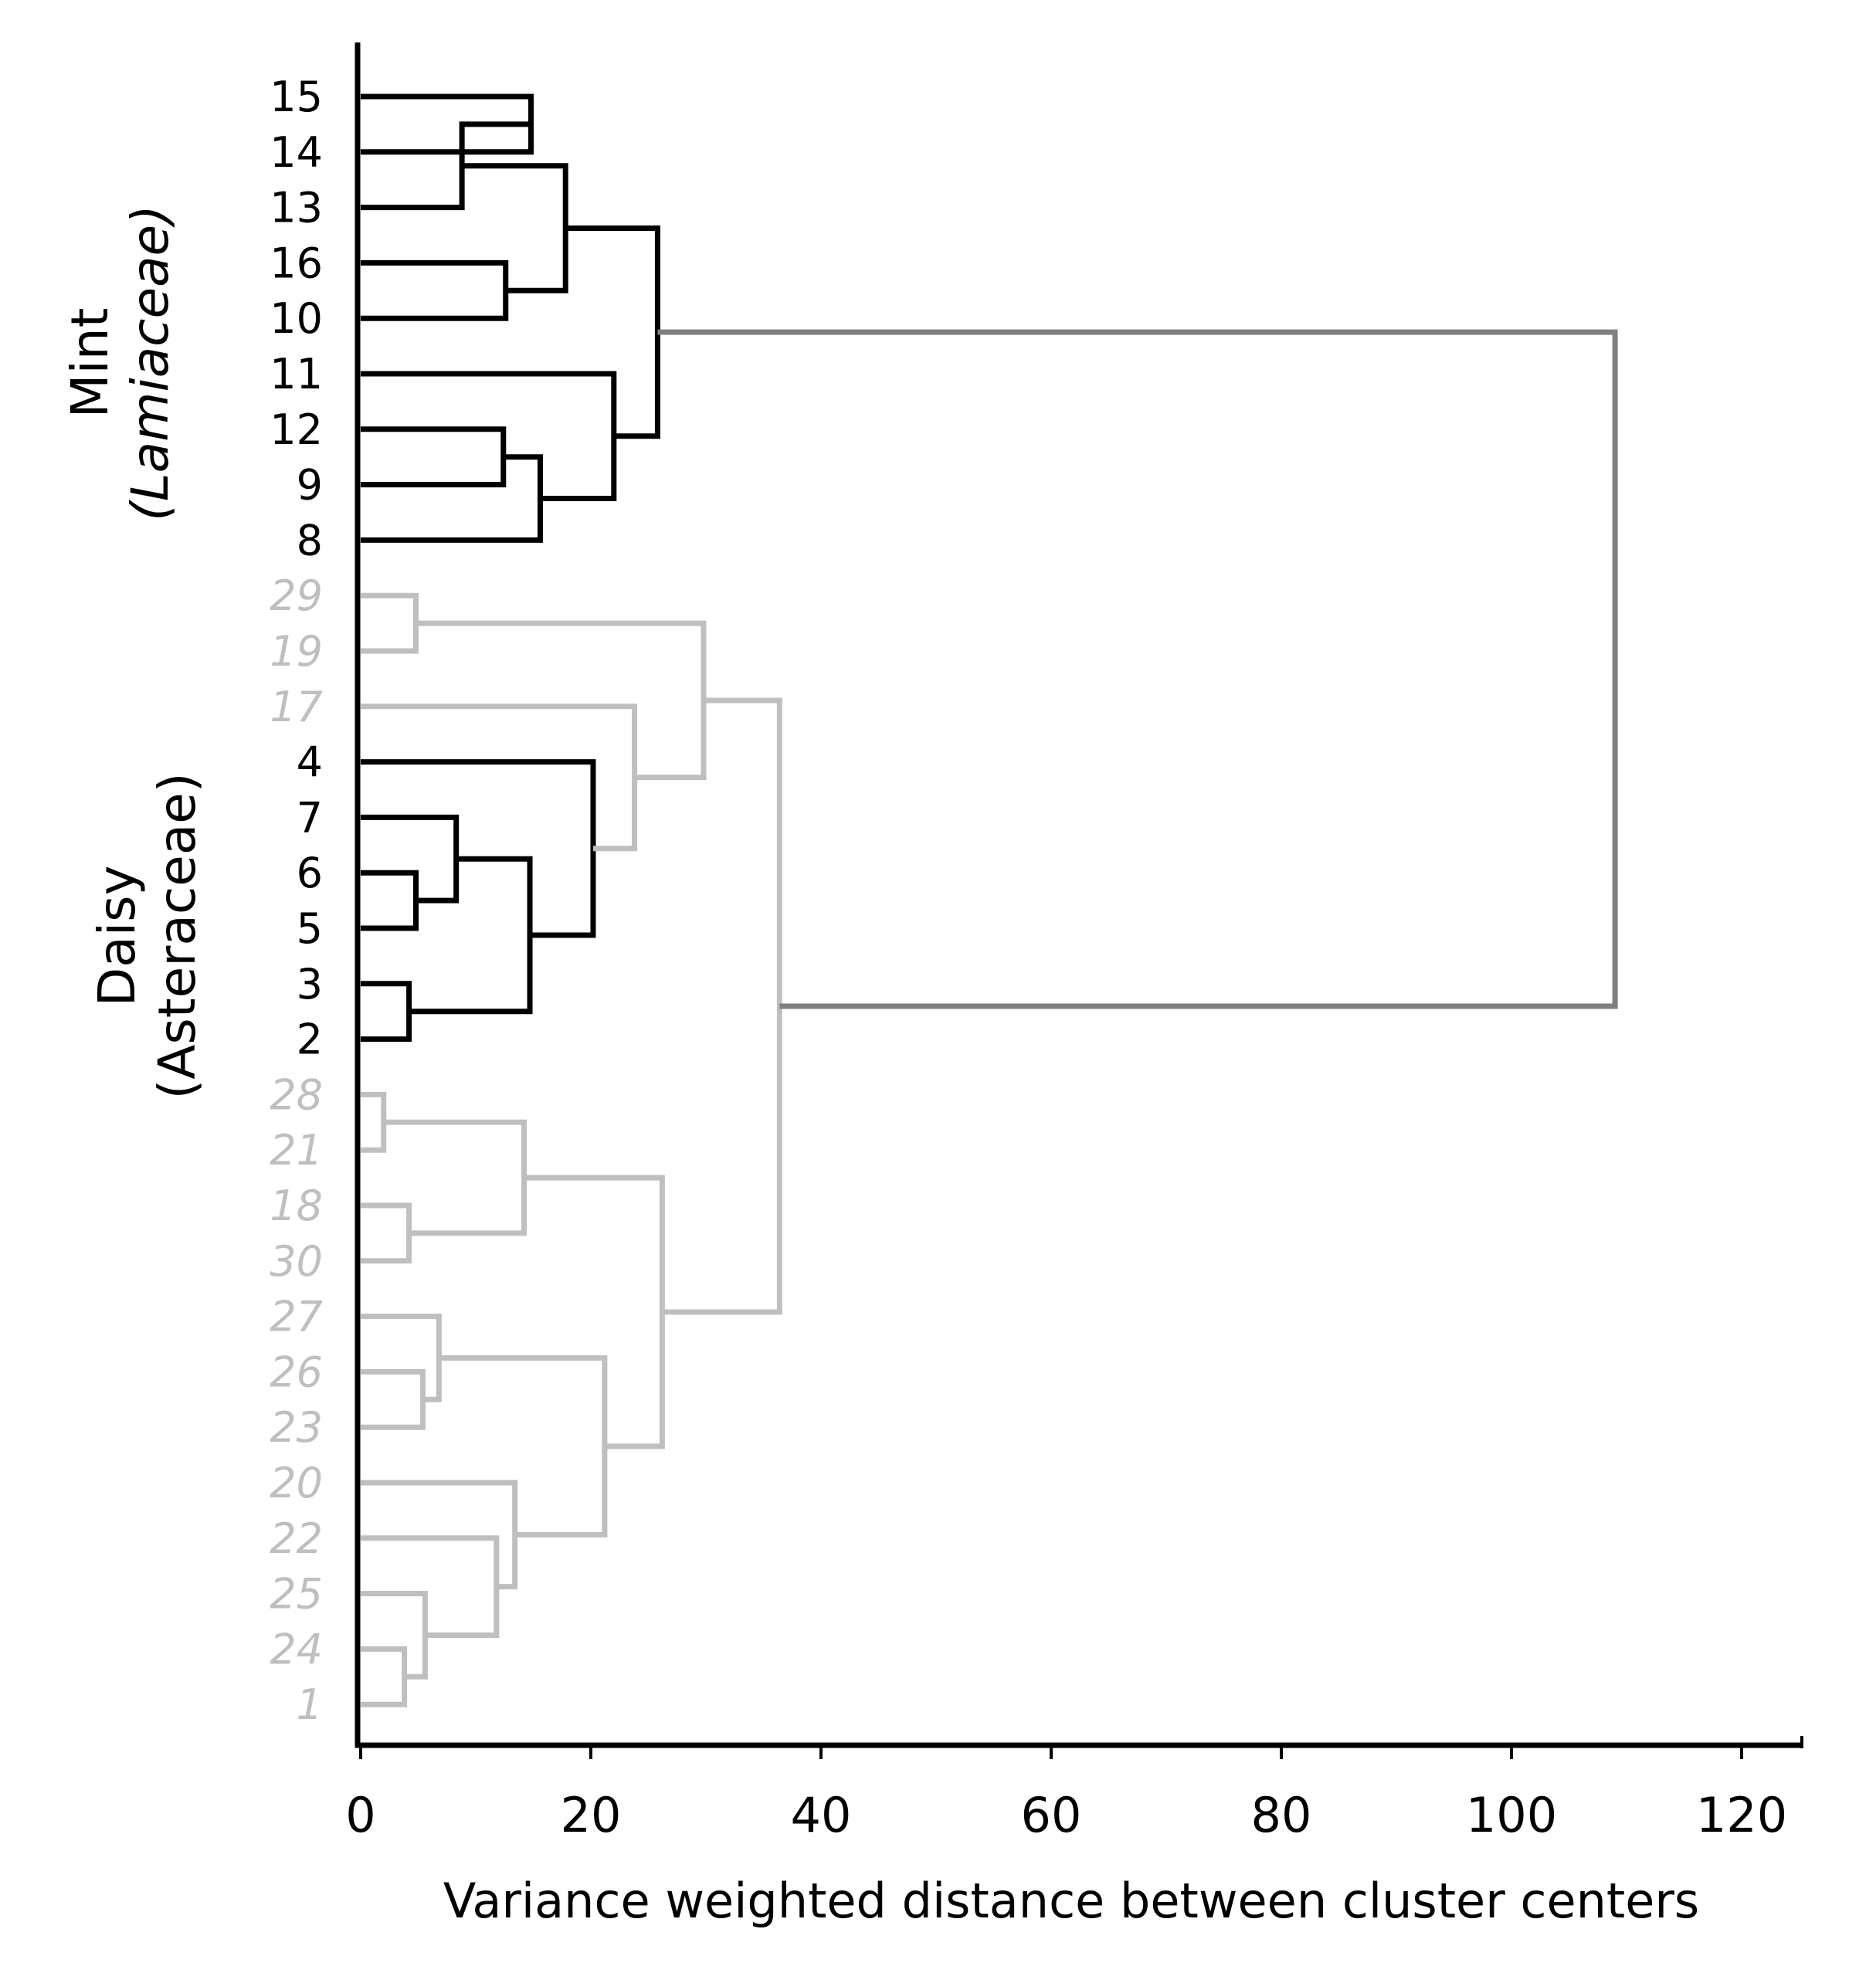 The width and height of the screenshot is (1876, 1980). Describe the element at coordinates (384, 1676) in the screenshot. I see `link-U` at that location.